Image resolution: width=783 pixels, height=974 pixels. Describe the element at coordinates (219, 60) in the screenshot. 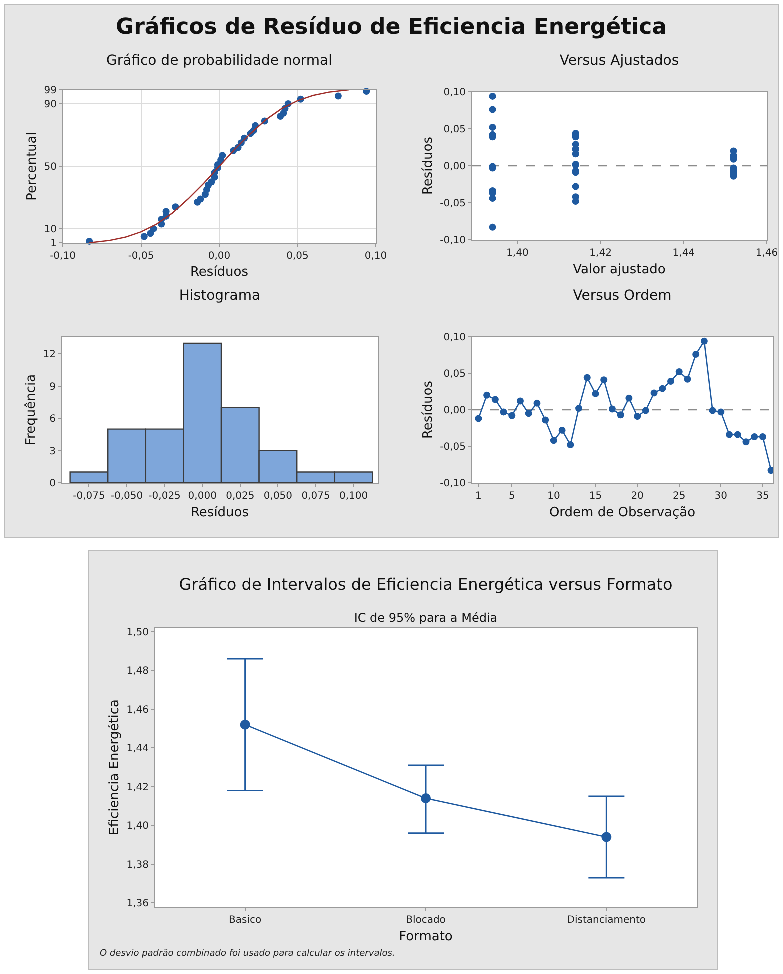

I see `chart-title: Gráfico de probabilidade normal` at that location.